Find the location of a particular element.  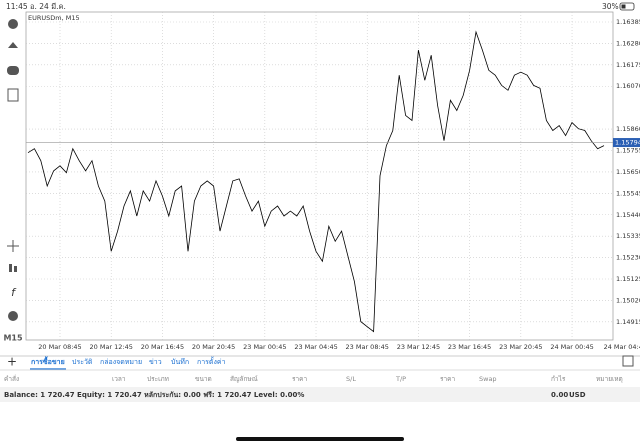

column-header: เวลา is located at coordinates (119, 379).